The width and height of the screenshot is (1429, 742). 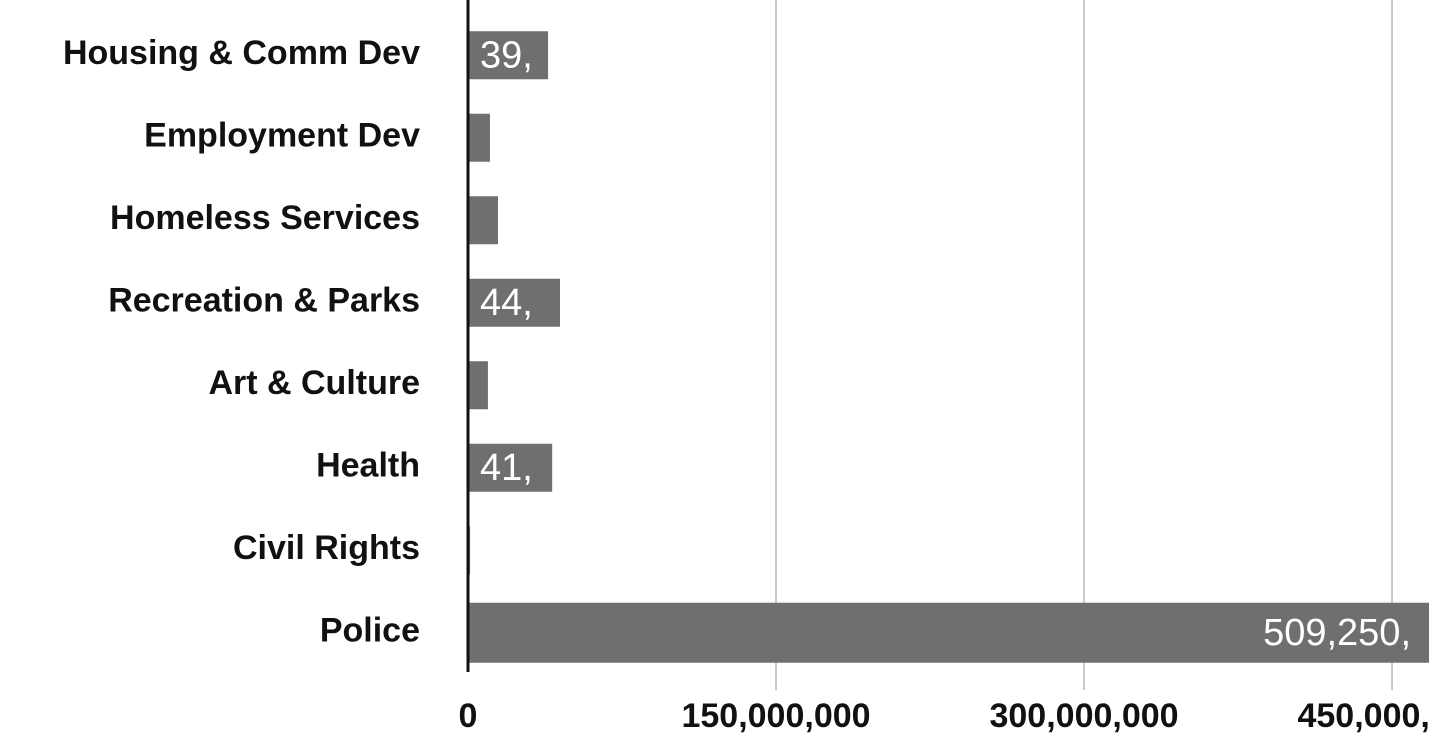 I want to click on x-tick-label: 300,000,000, so click(x=1083, y=716).